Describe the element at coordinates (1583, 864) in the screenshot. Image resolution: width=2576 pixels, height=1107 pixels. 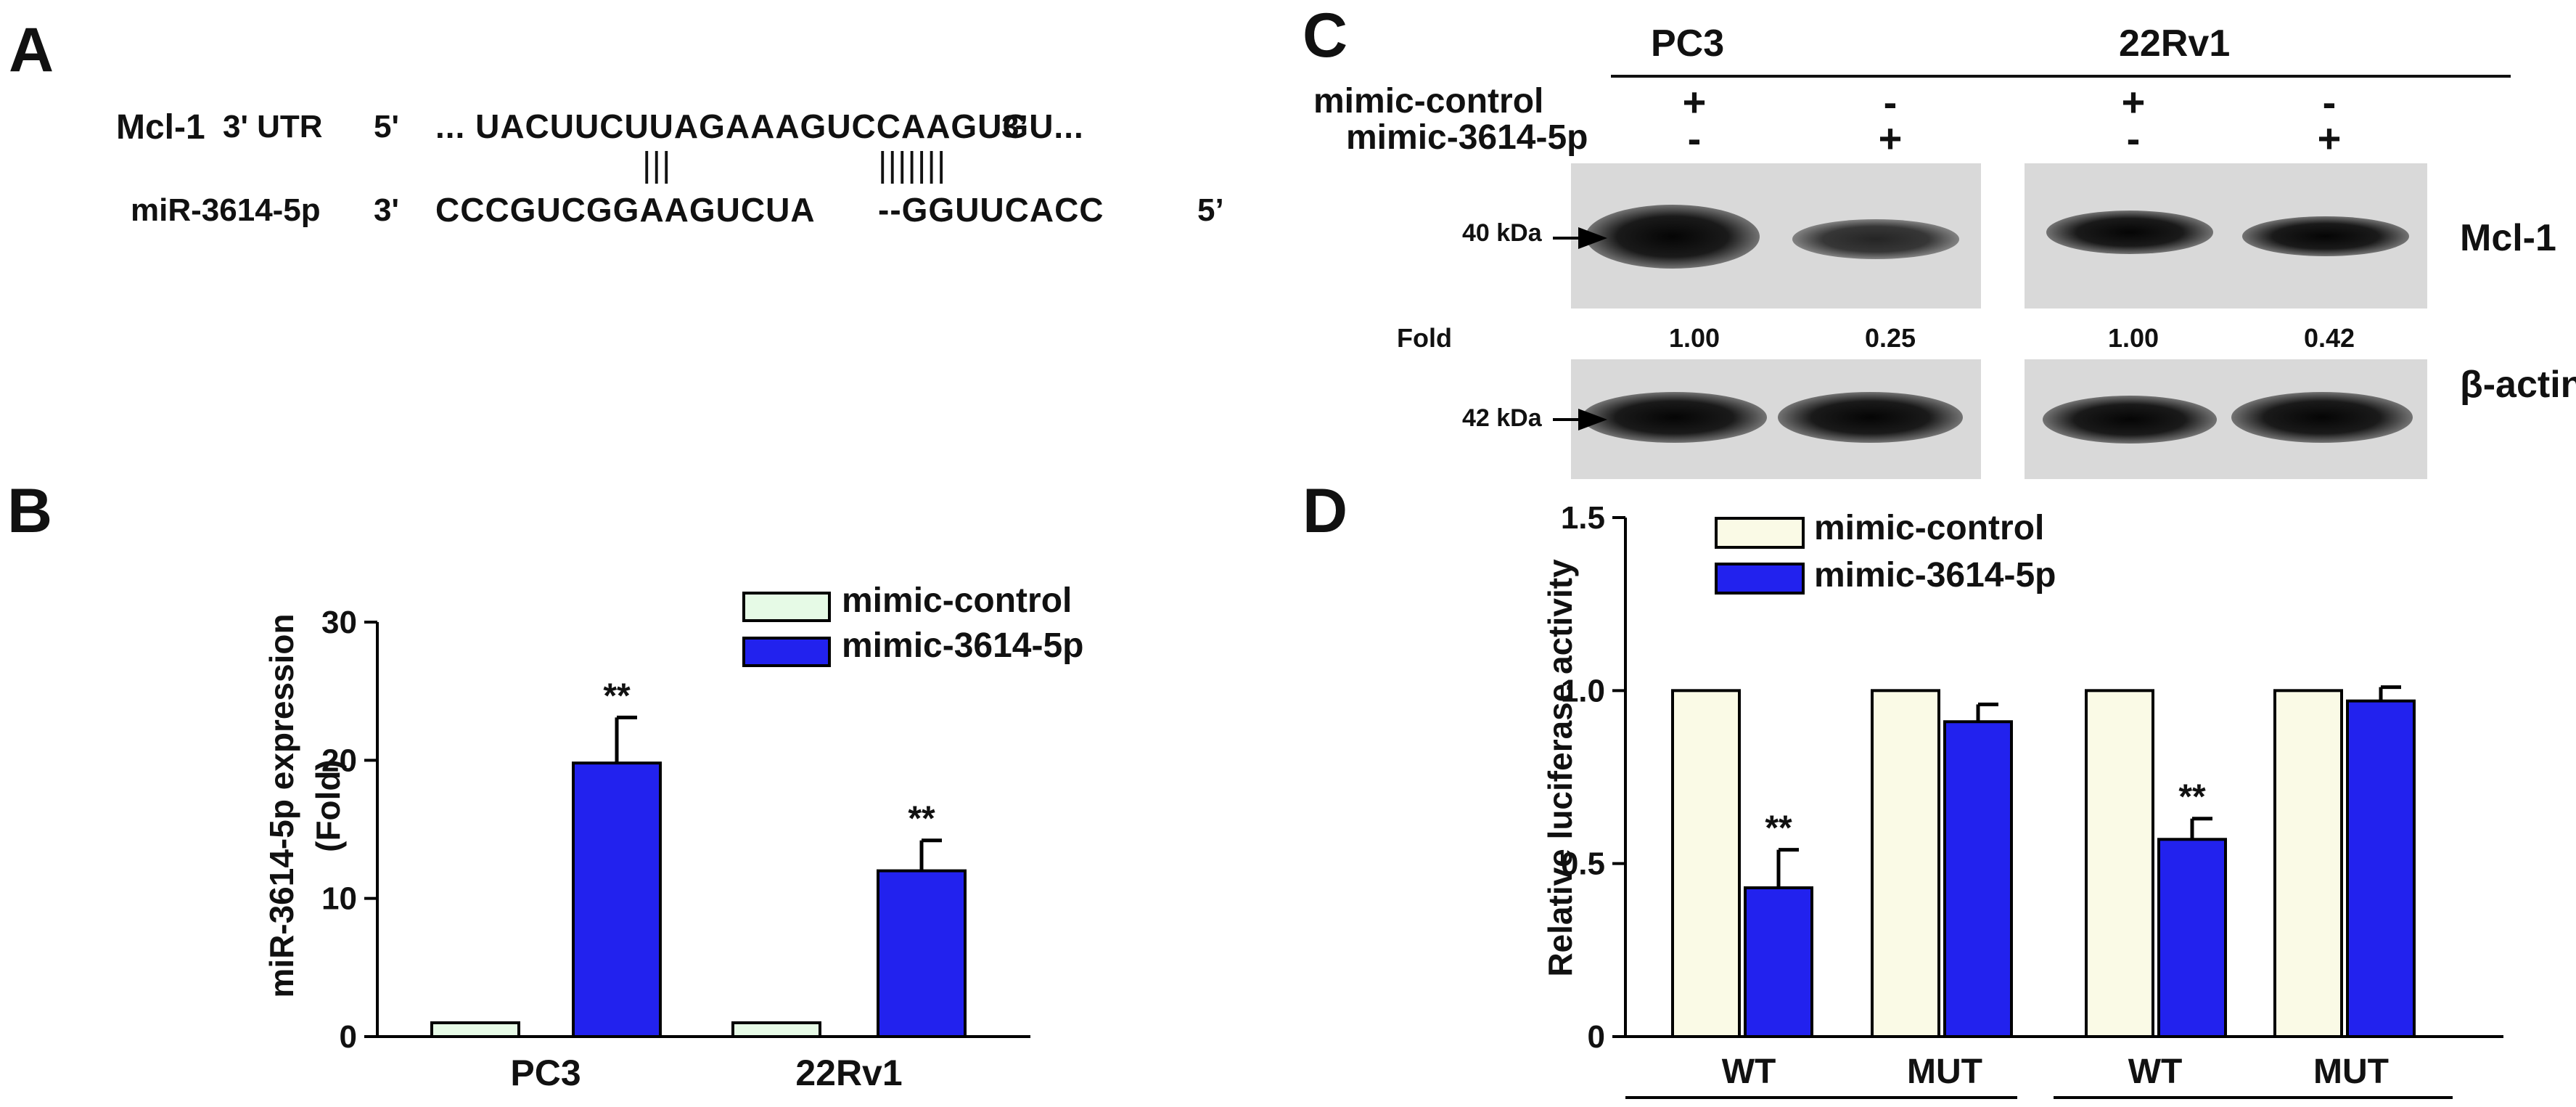
I see `chart-d-ytick-label-1: 0.5` at that location.